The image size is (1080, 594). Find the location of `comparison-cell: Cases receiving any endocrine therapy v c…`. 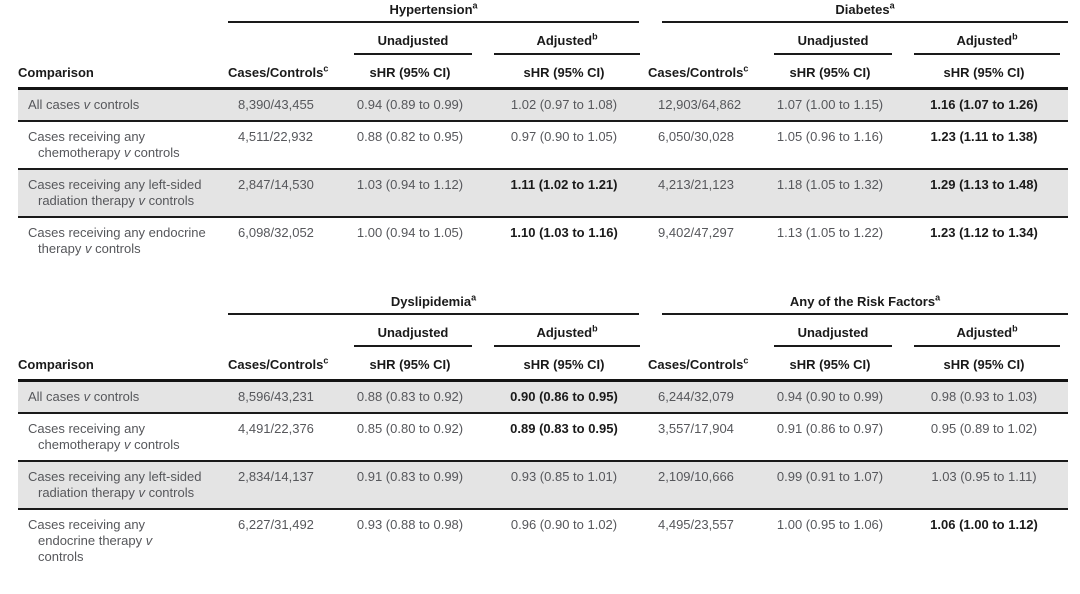

comparison-cell: Cases receiving any endocrine therapy v c… is located at coordinates (117, 240).